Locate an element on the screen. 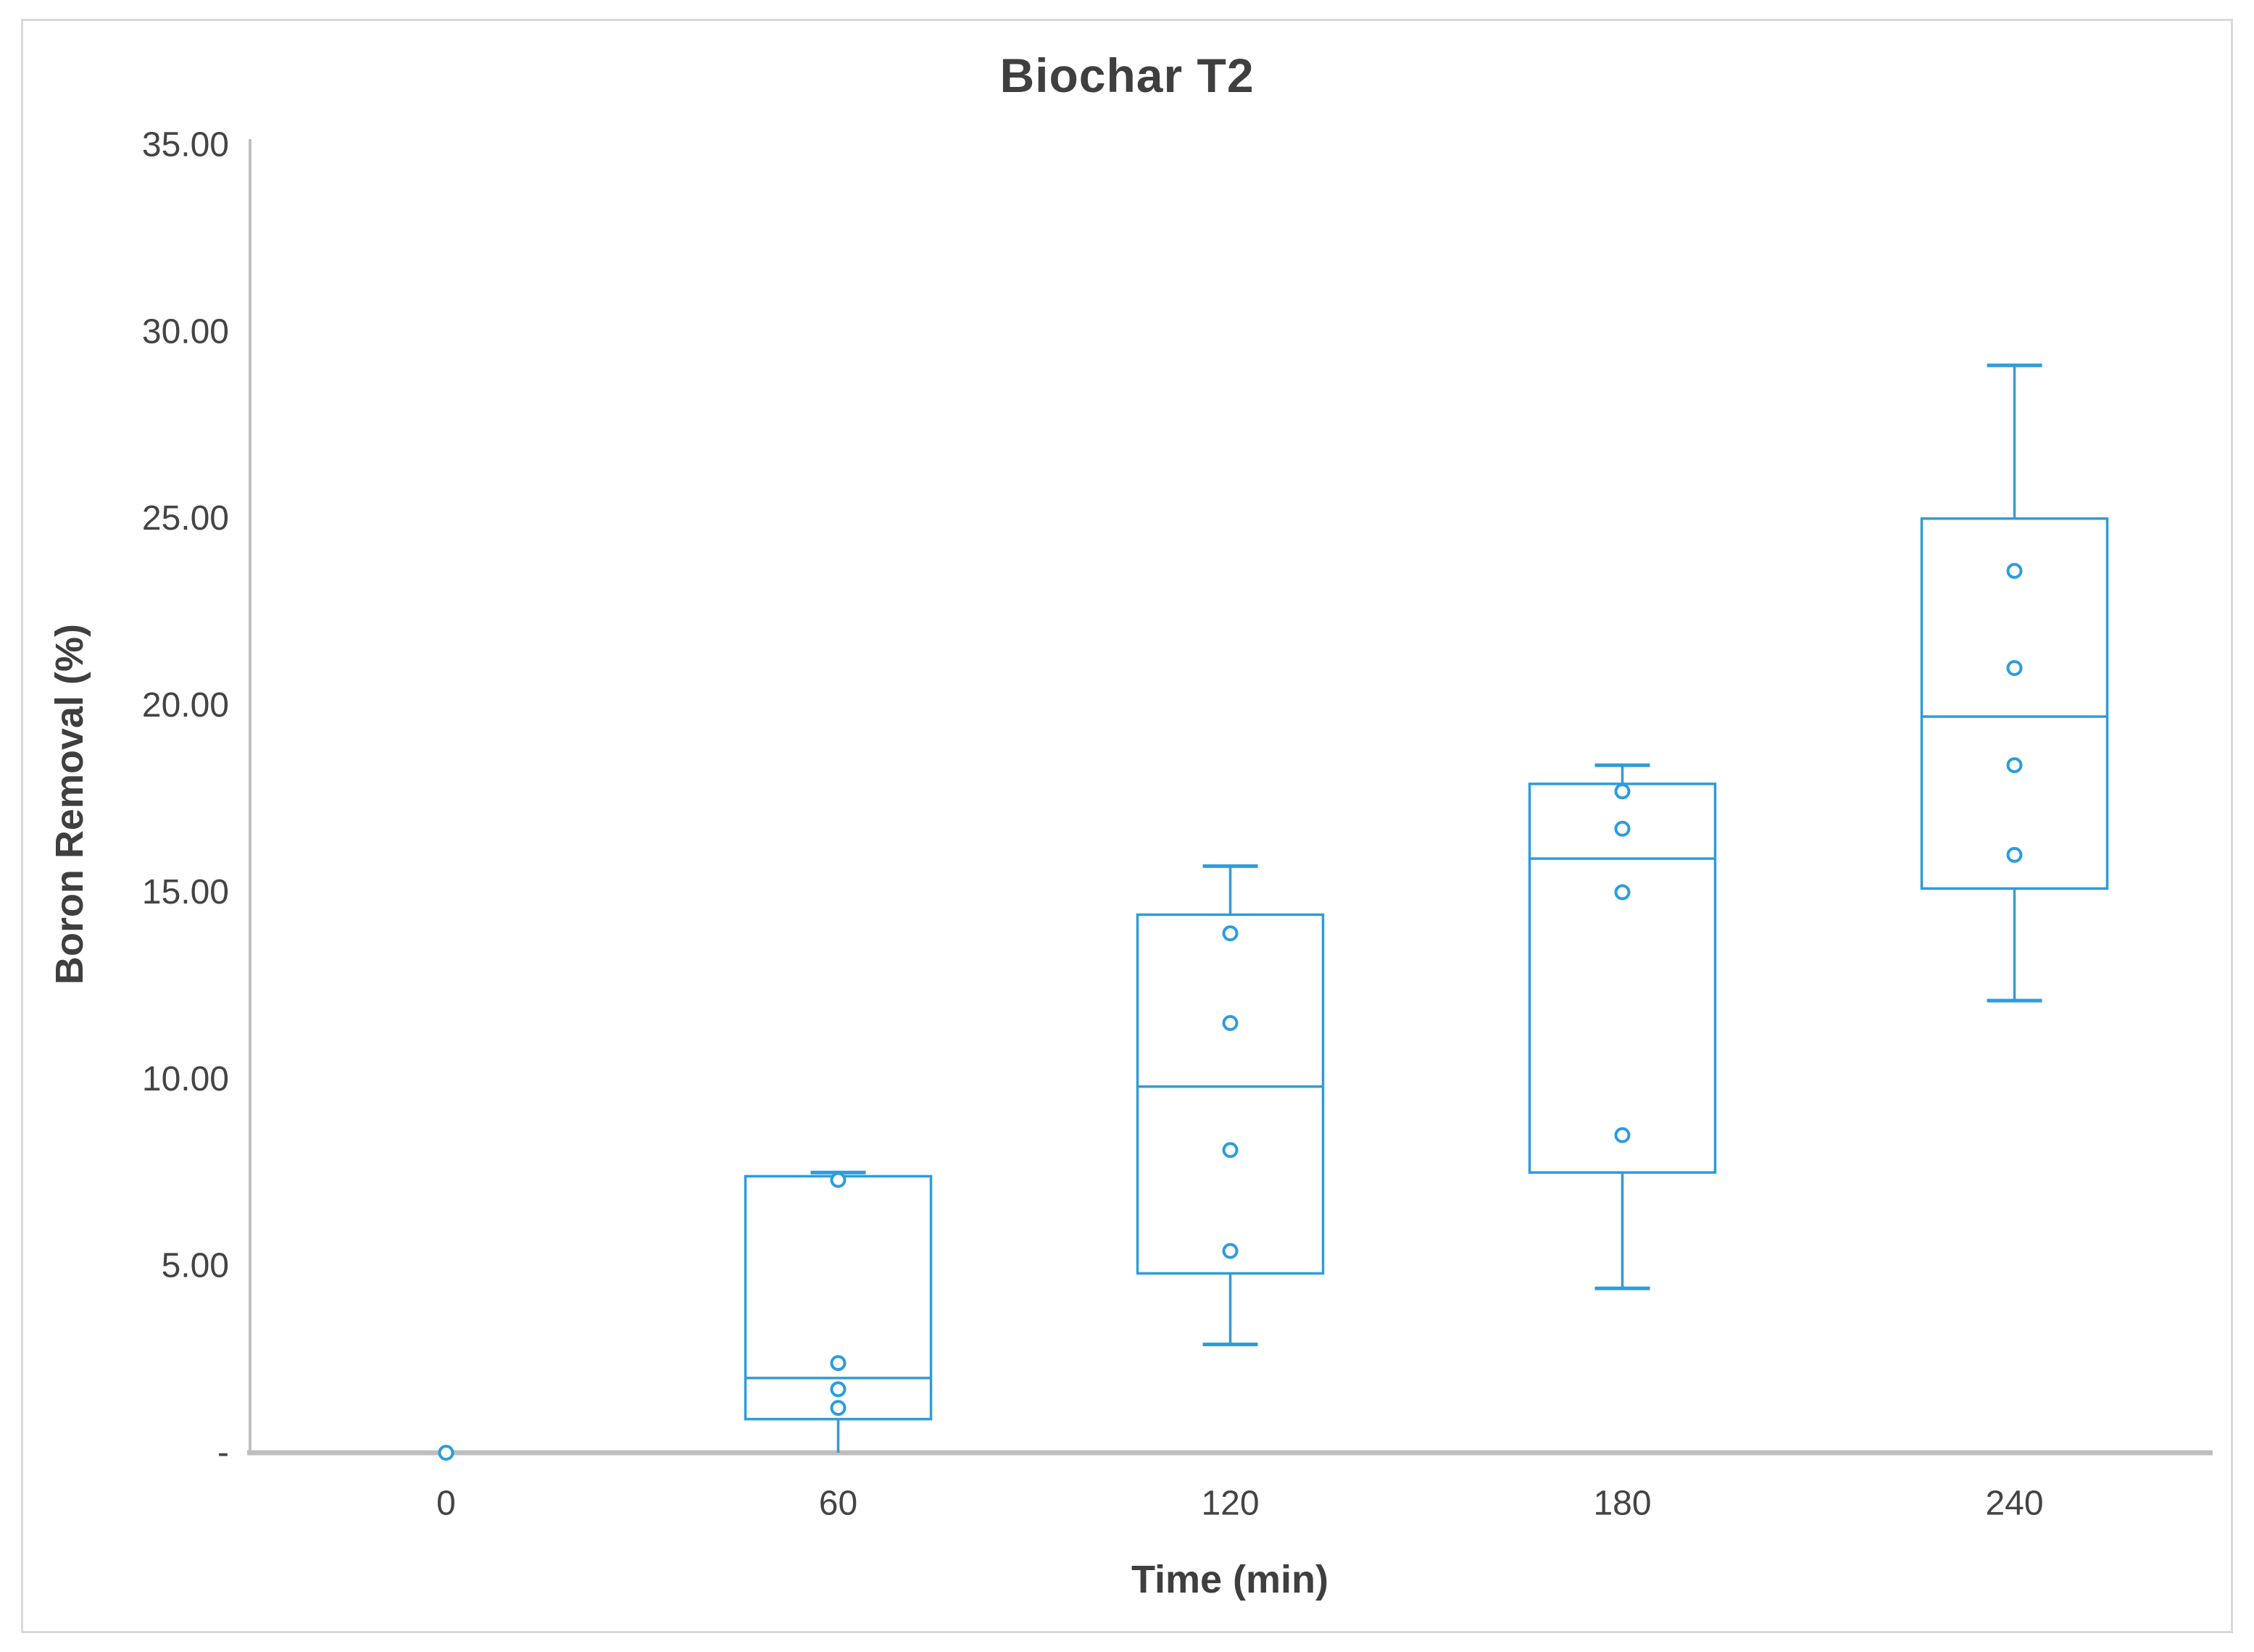  y-tick-label: 20.00 is located at coordinates (185, 705).